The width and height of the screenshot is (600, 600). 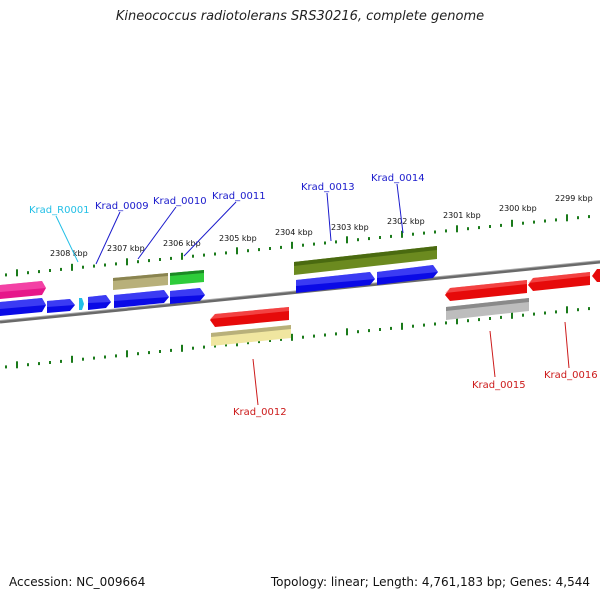 I want to click on gene-pink, so click(x=23, y=290).